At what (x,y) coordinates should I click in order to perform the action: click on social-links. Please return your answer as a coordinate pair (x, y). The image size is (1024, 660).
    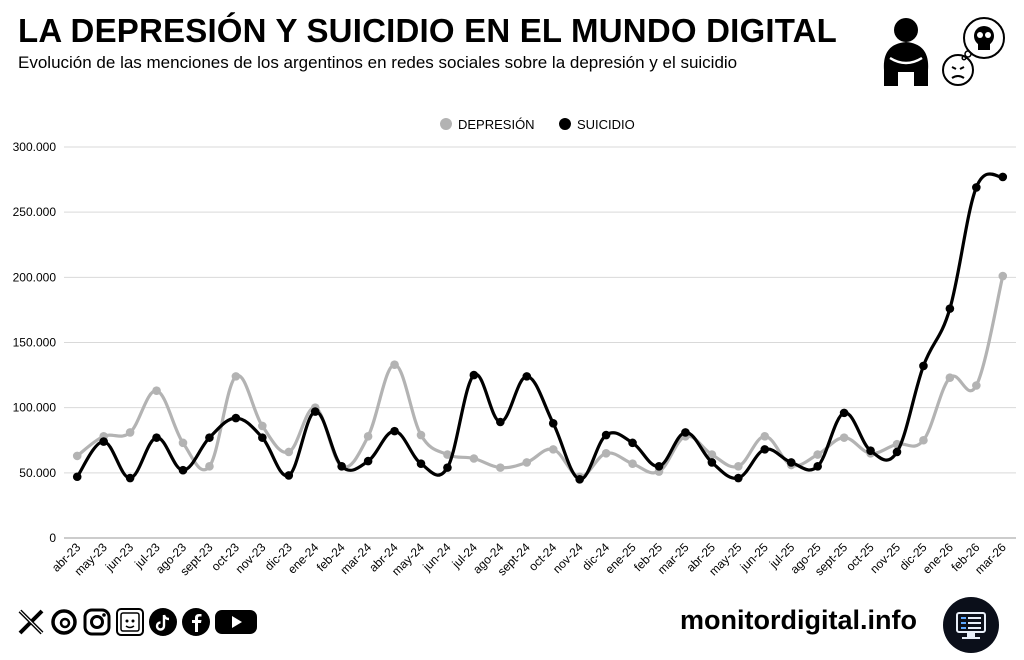
    Looking at the image, I should click on (137, 624).